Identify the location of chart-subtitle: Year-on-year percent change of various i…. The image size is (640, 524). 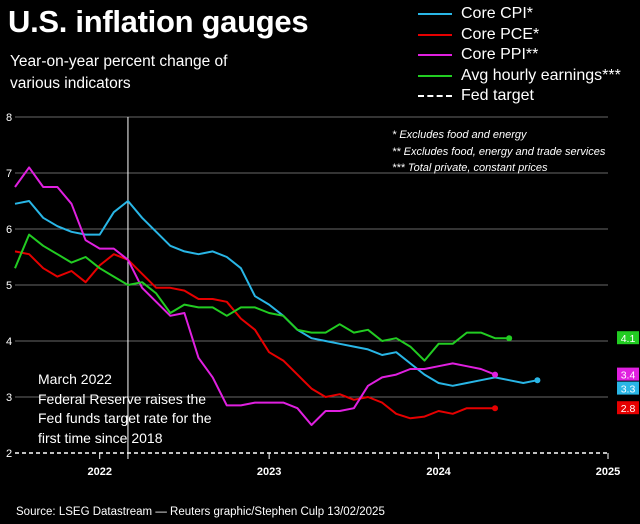
(119, 72).